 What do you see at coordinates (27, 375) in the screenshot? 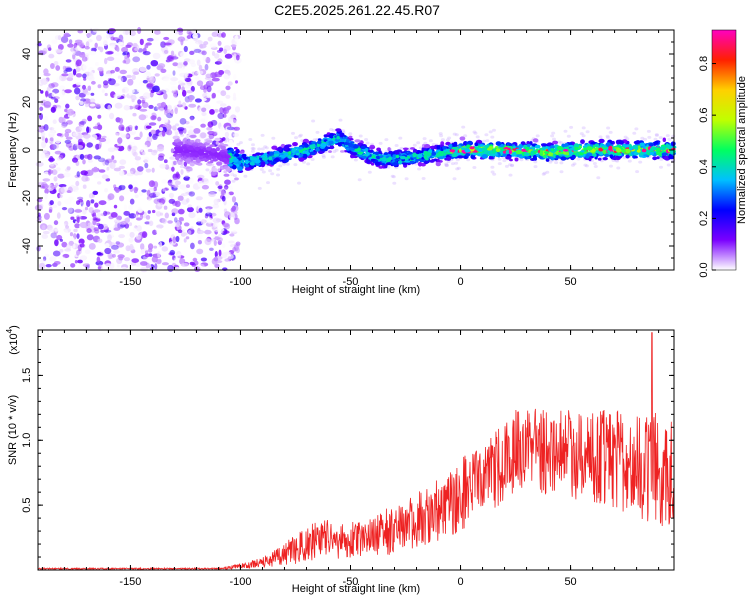
I see `y-tick-label: 1.5` at bounding box center [27, 375].